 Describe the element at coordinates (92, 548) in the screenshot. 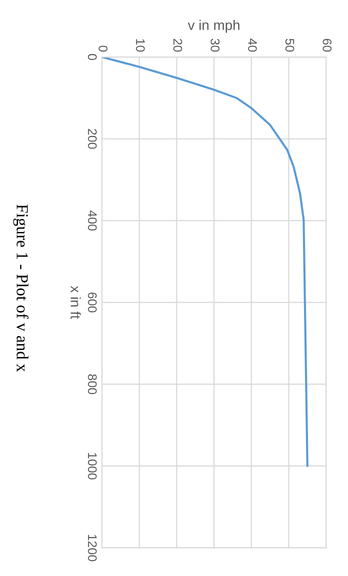

I see `y-tick-label: 1200` at that location.